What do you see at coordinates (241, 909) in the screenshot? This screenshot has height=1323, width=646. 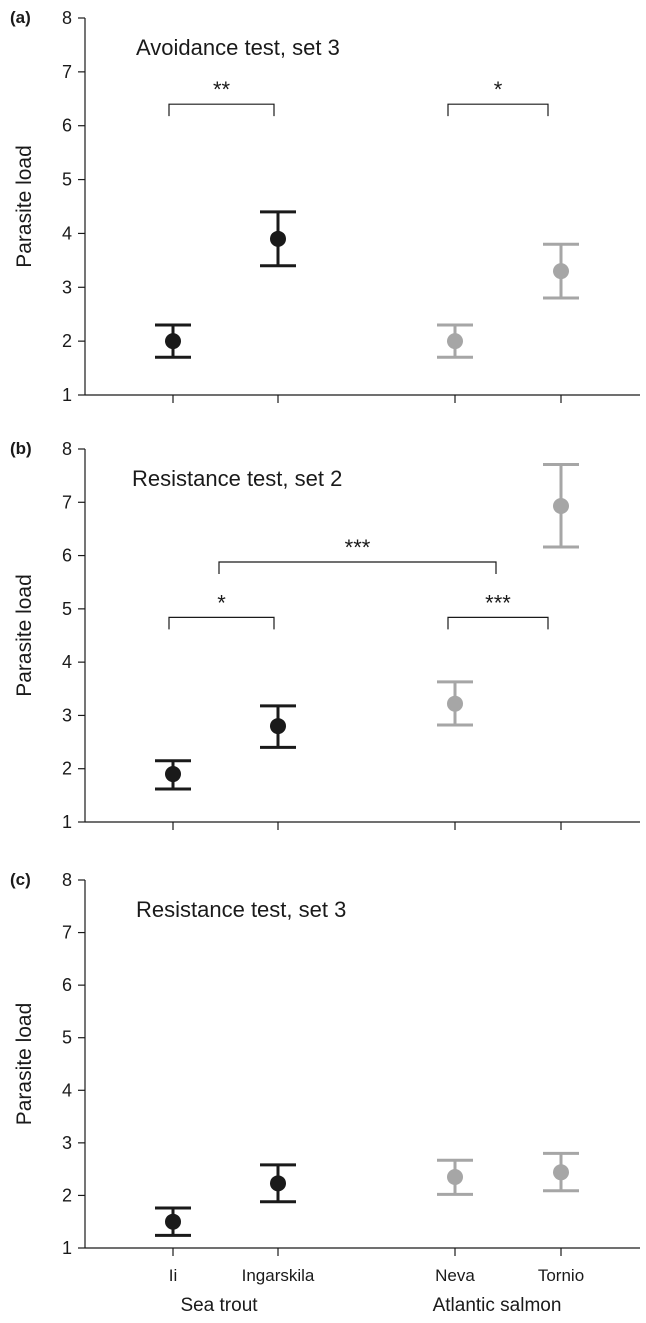 I see `panel-title: Resistance test, set 3` at bounding box center [241, 909].